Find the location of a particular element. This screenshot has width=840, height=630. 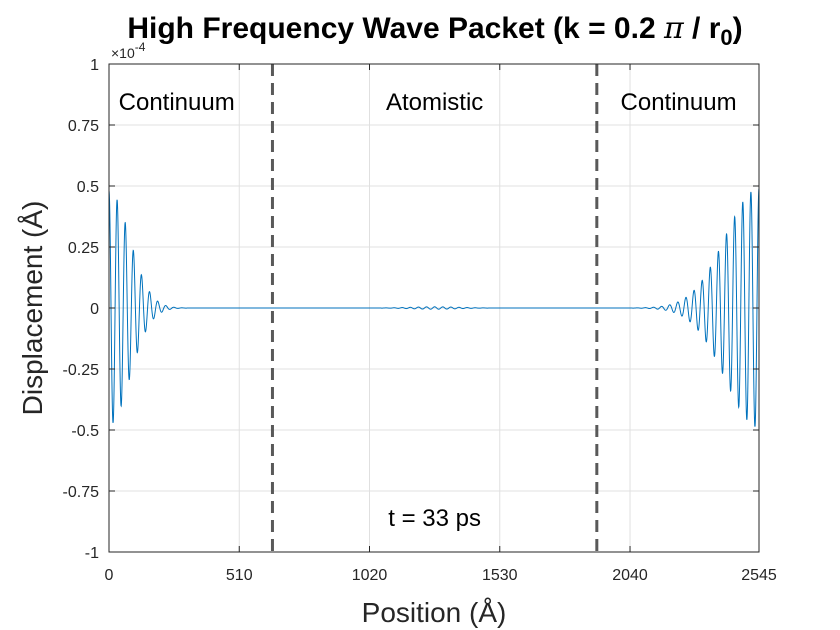

y-tick-label: 0.5 is located at coordinates (88, 187).